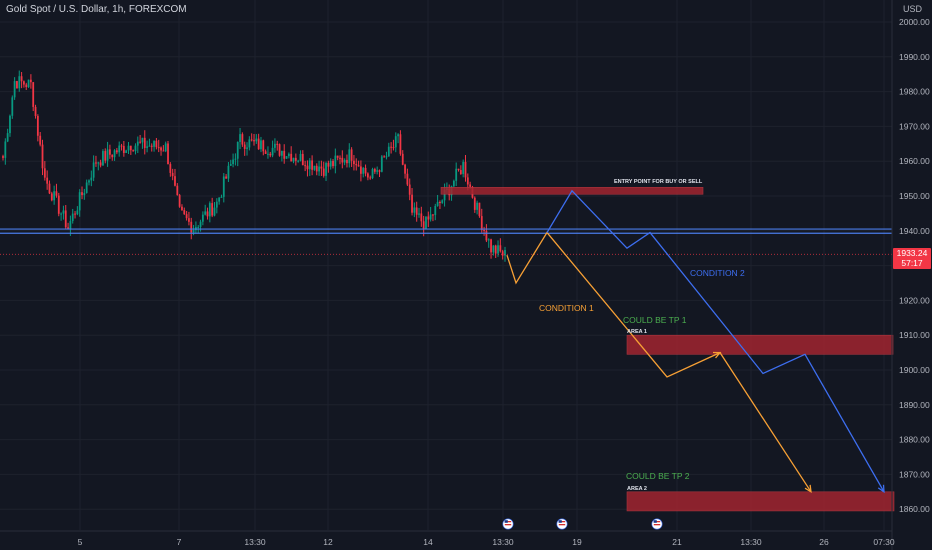  I want to click on bar-countdown: 57:17, so click(912, 263).